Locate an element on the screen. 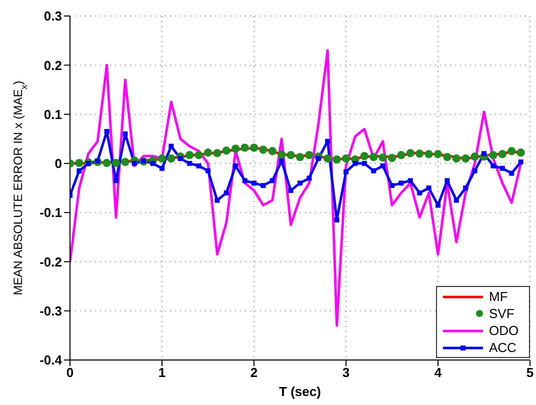 Image resolution: width=536 pixels, height=405 pixels. legend-label: ACC is located at coordinates (503, 347).